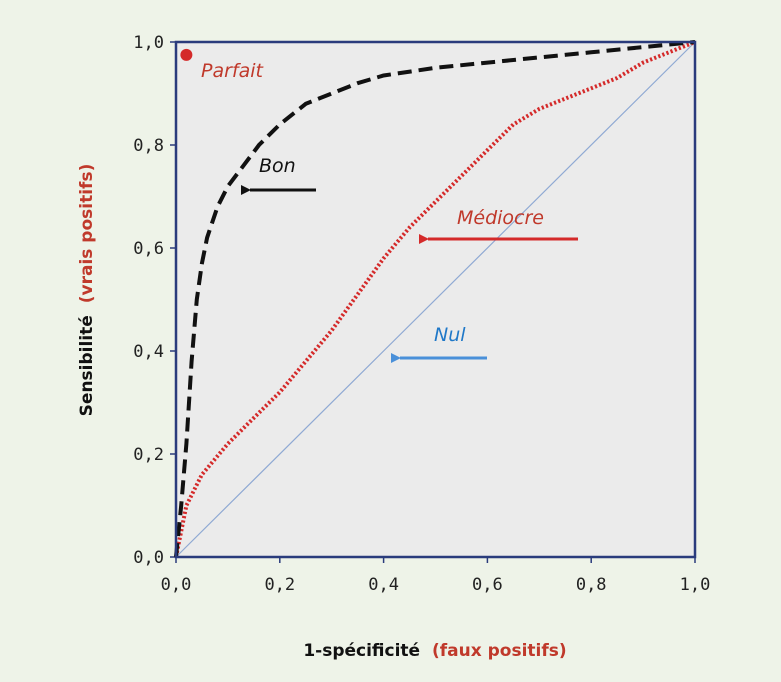  Describe the element at coordinates (450, 335) in the screenshot. I see `nul-label: Nul` at that location.